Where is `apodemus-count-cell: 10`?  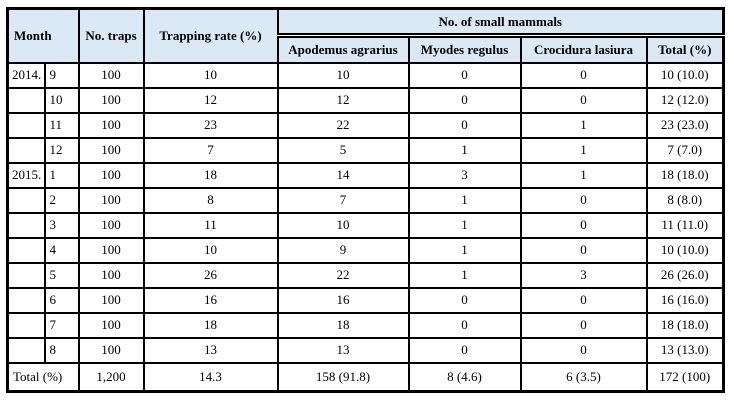 apodemus-count-cell: 10 is located at coordinates (343, 225).